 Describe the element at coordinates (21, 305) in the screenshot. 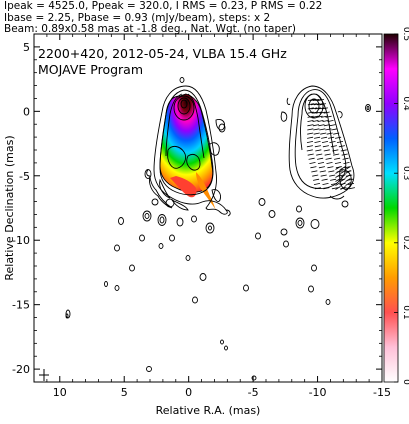

I see `y-tick-label: -15` at that location.